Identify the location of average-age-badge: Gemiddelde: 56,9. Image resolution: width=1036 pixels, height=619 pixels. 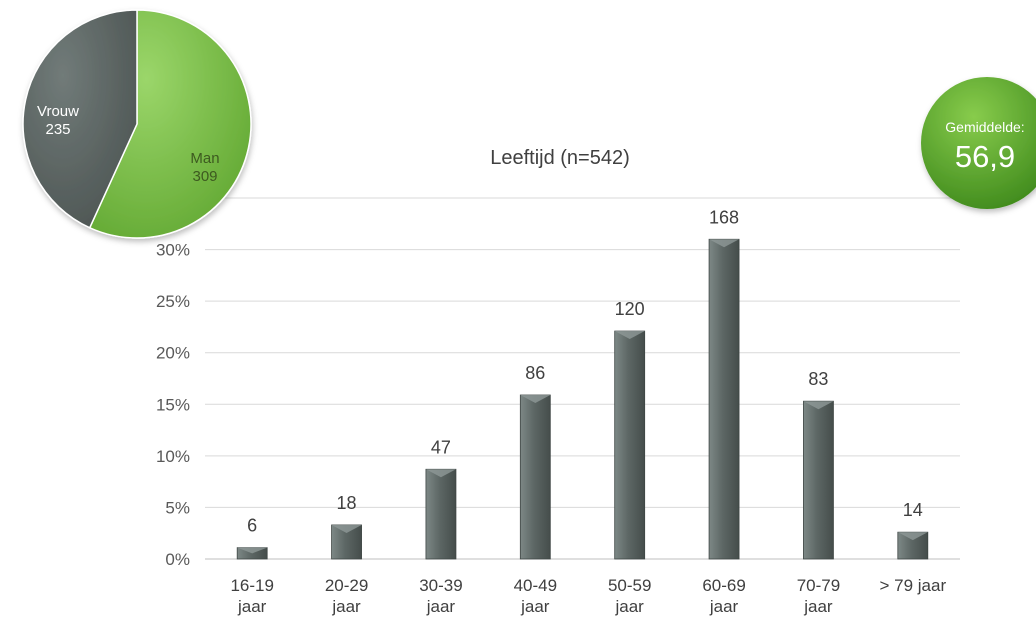
(978, 143).